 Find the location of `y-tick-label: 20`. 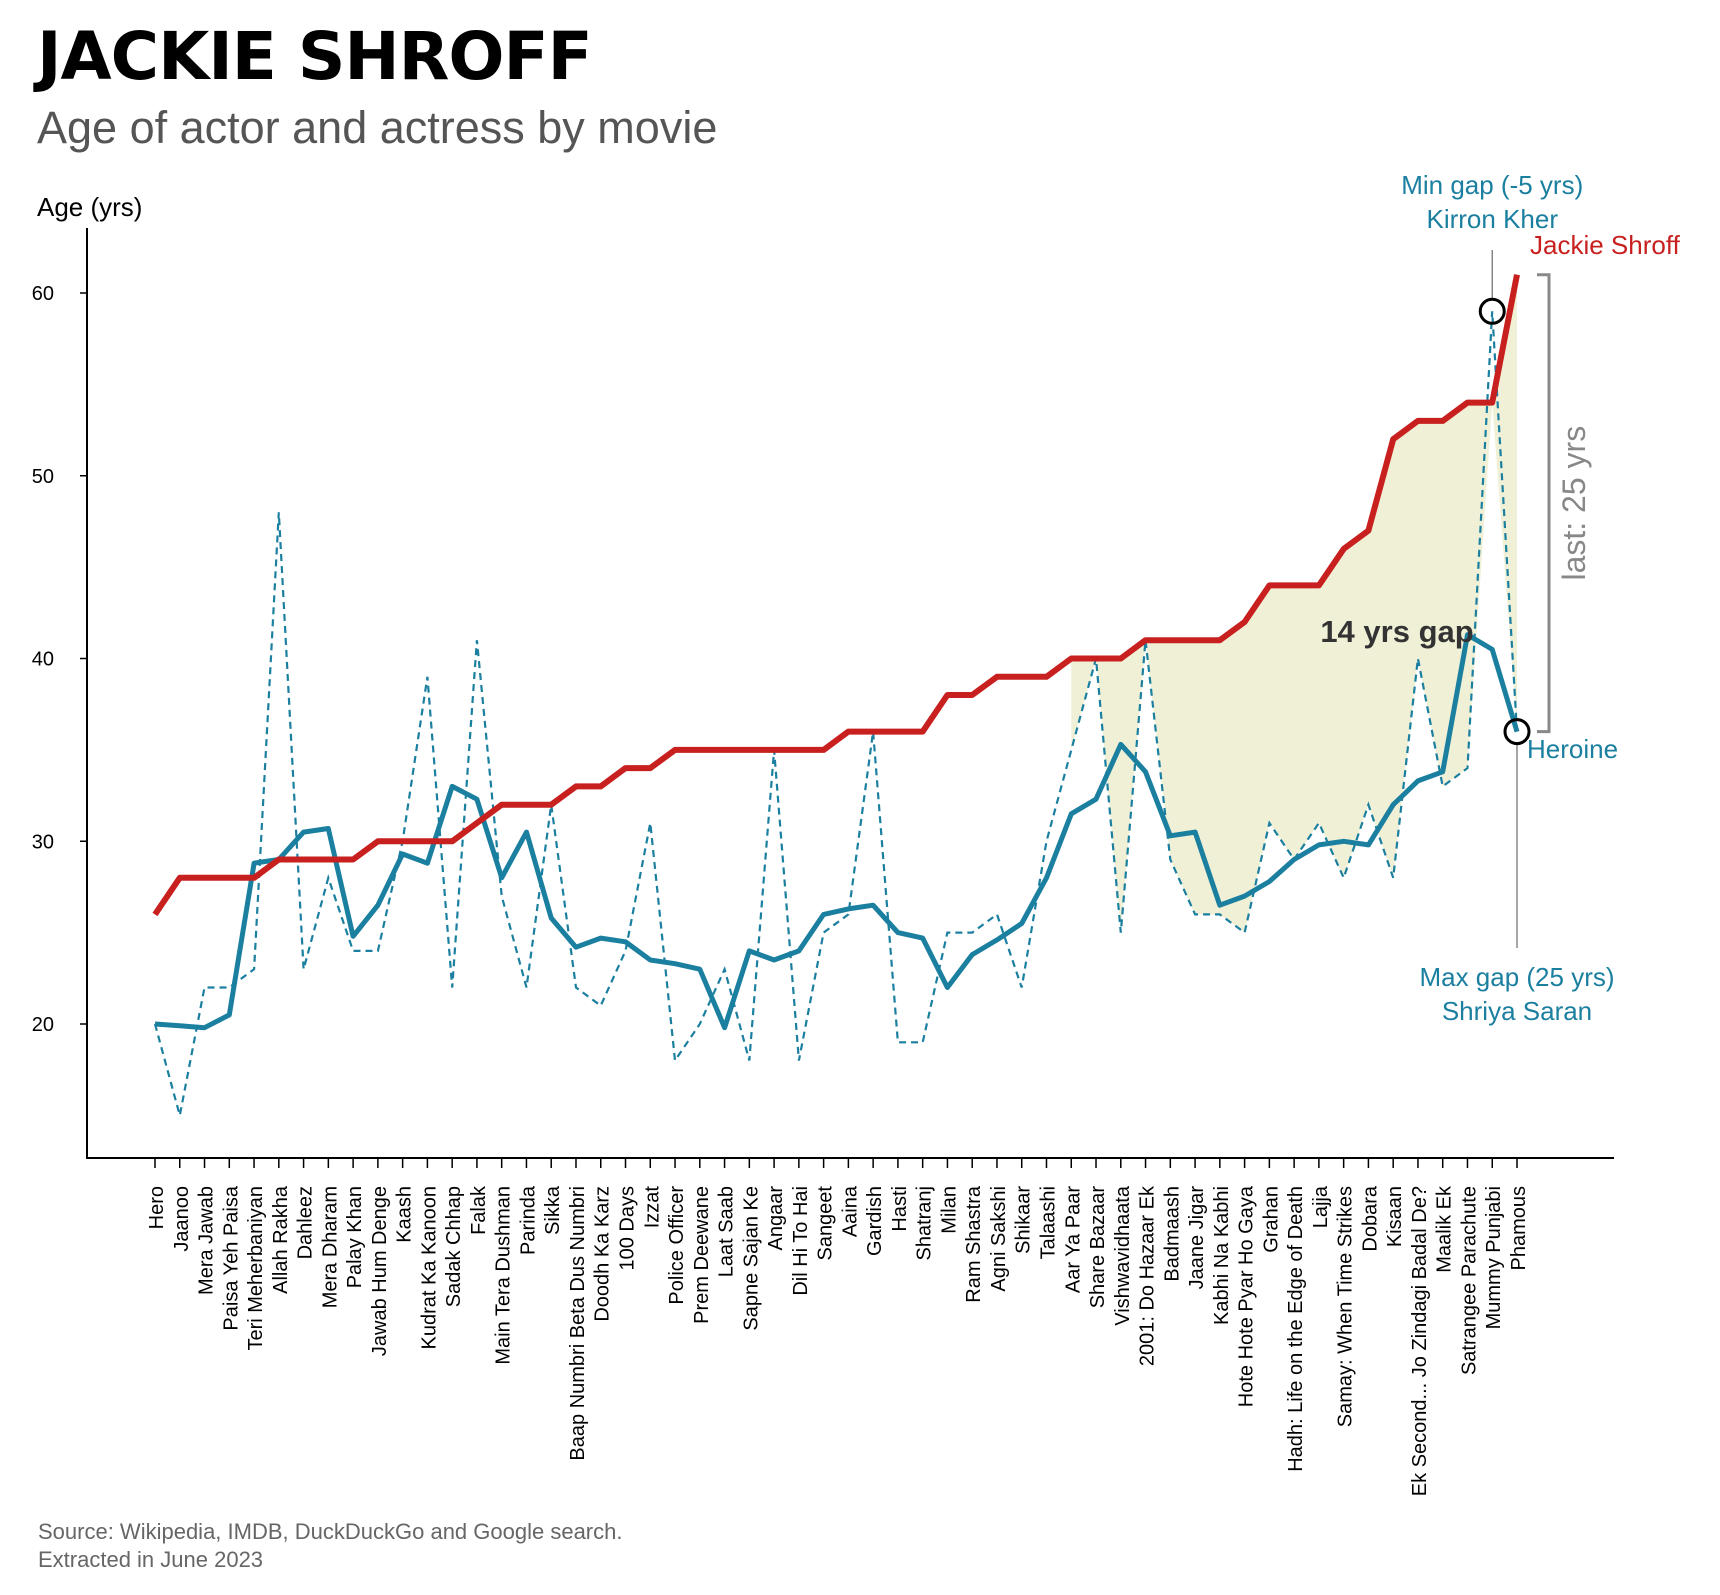

y-tick-label: 20 is located at coordinates (43, 1025).